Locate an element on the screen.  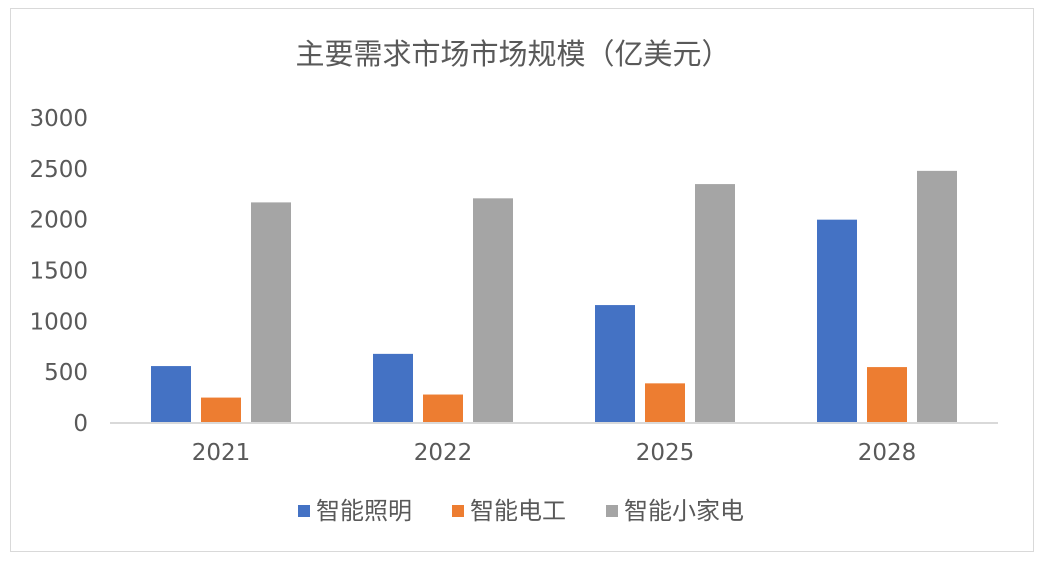
legend-label: 智能照明 is located at coordinates (364, 511).